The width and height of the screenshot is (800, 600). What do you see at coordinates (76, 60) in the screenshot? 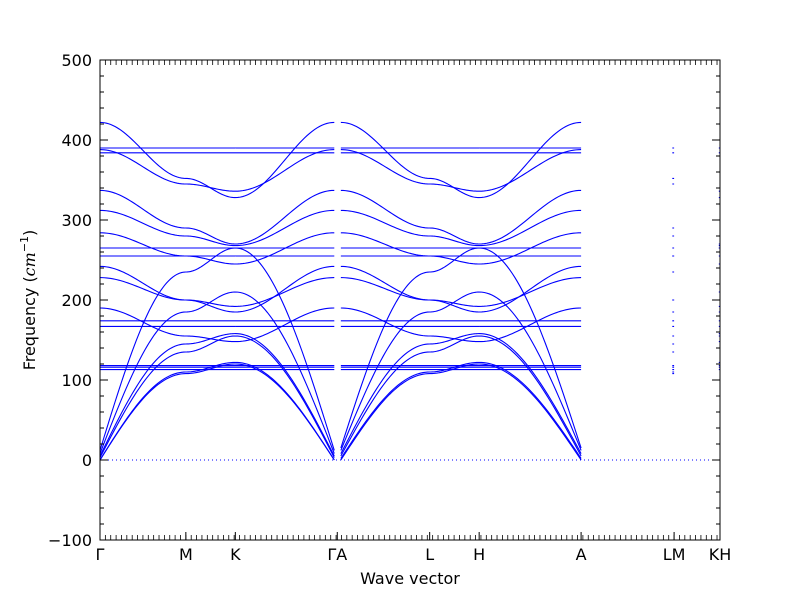
I see `y-tick-label: 500` at bounding box center [76, 60].